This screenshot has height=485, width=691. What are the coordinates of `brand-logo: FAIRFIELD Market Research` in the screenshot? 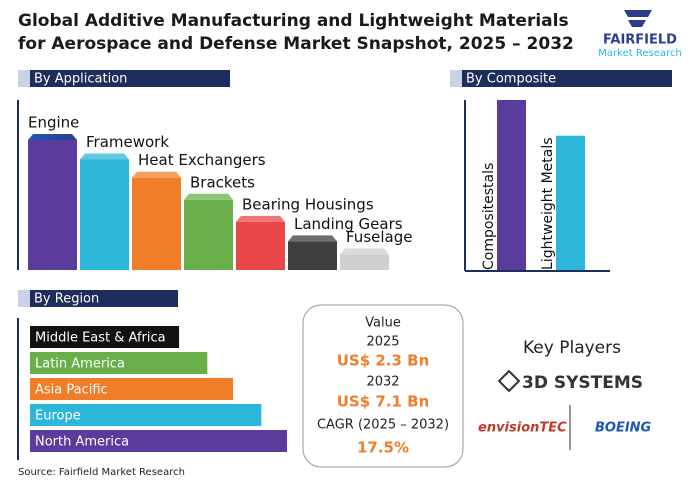 It's located at (640, 34).